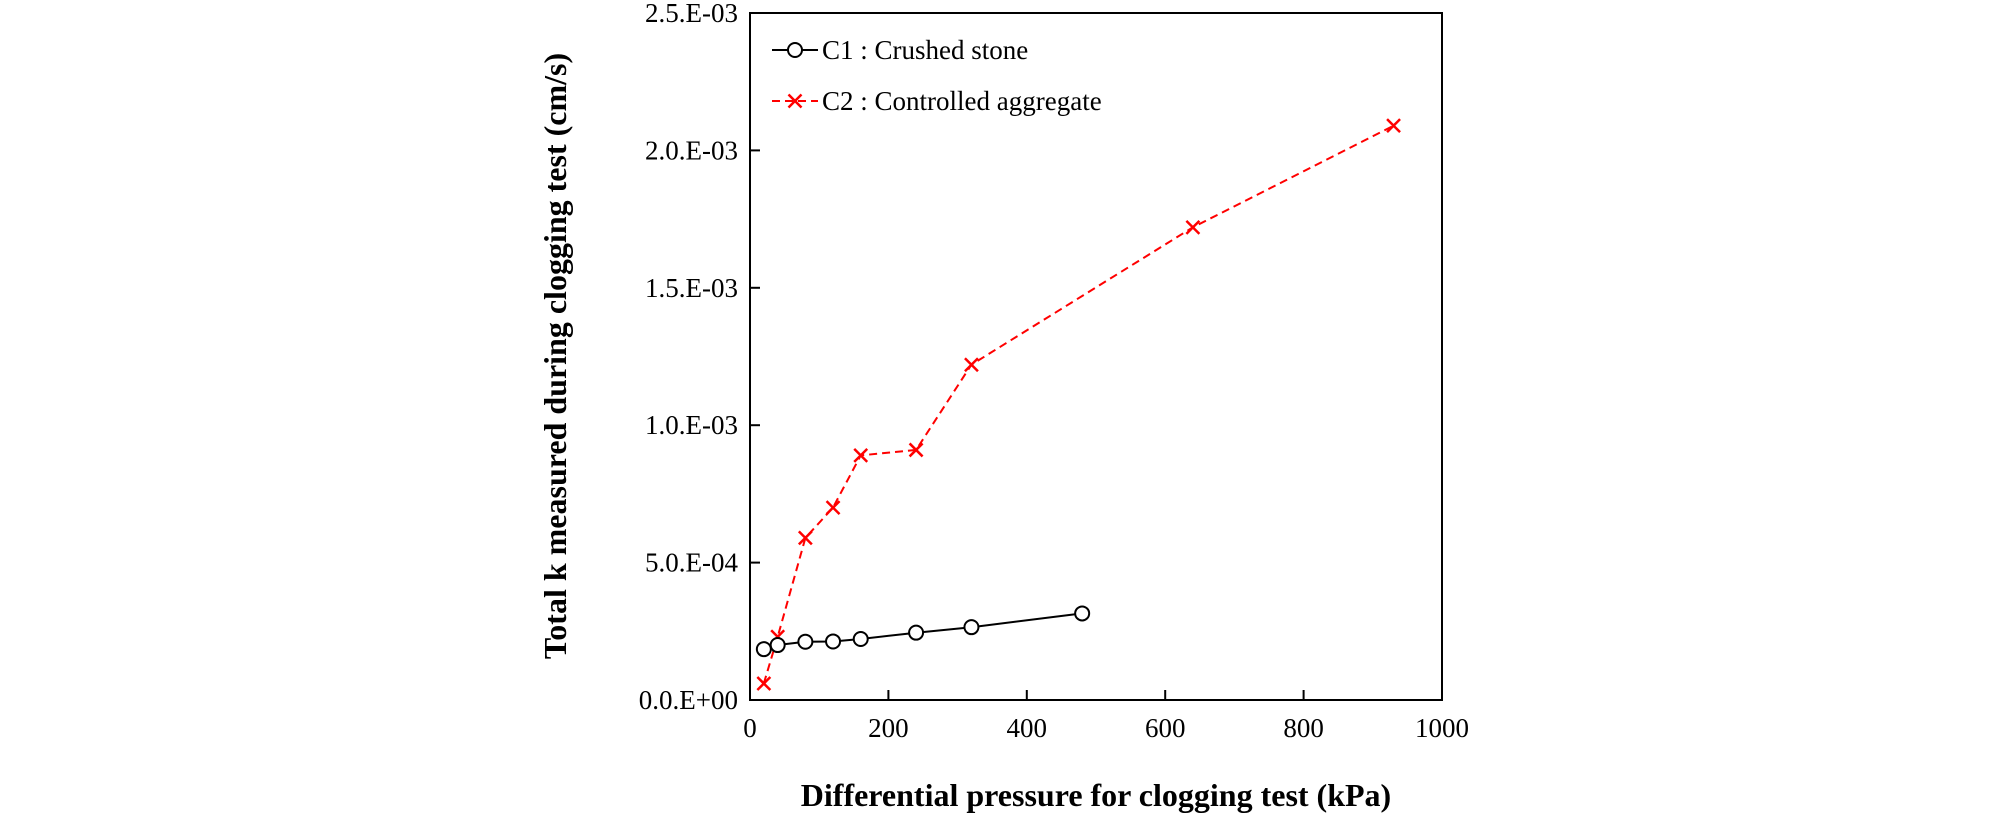  I want to click on y-tick-label: 2.5.E-03, so click(691, 14).